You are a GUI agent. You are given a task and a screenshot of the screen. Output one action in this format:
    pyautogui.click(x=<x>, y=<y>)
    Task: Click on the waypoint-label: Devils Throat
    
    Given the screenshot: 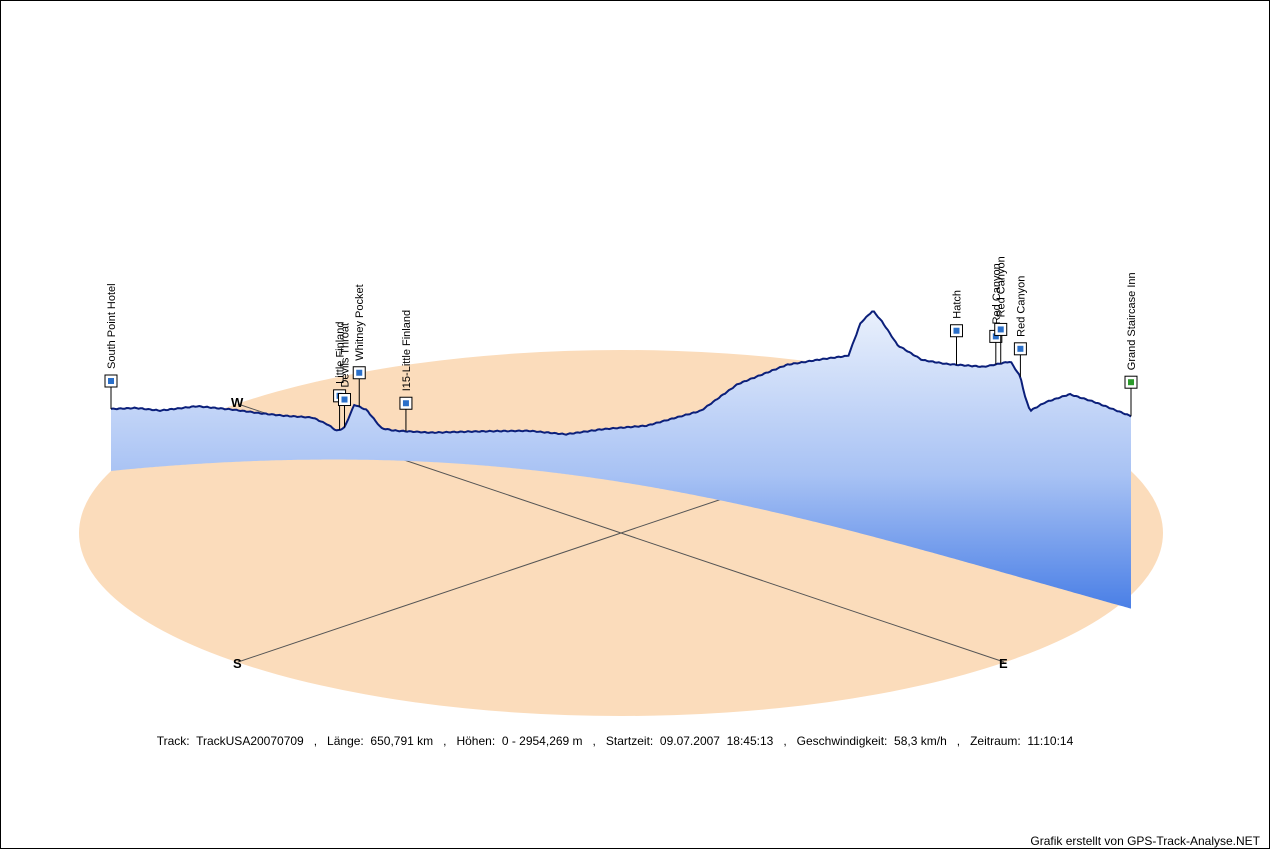 What is the action you would take?
    pyautogui.click(x=345, y=355)
    